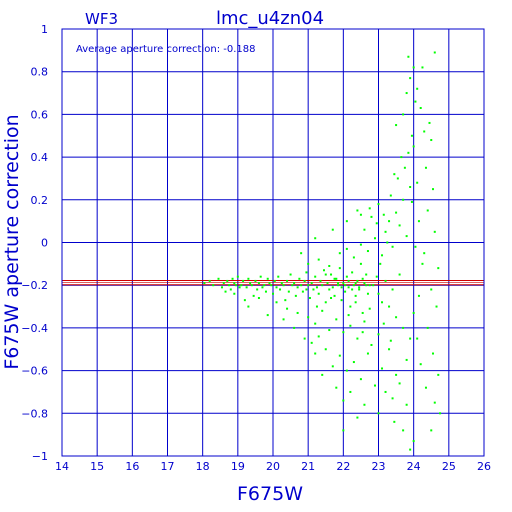  I want to click on y-tick-label: −0.6, so click(34, 371).